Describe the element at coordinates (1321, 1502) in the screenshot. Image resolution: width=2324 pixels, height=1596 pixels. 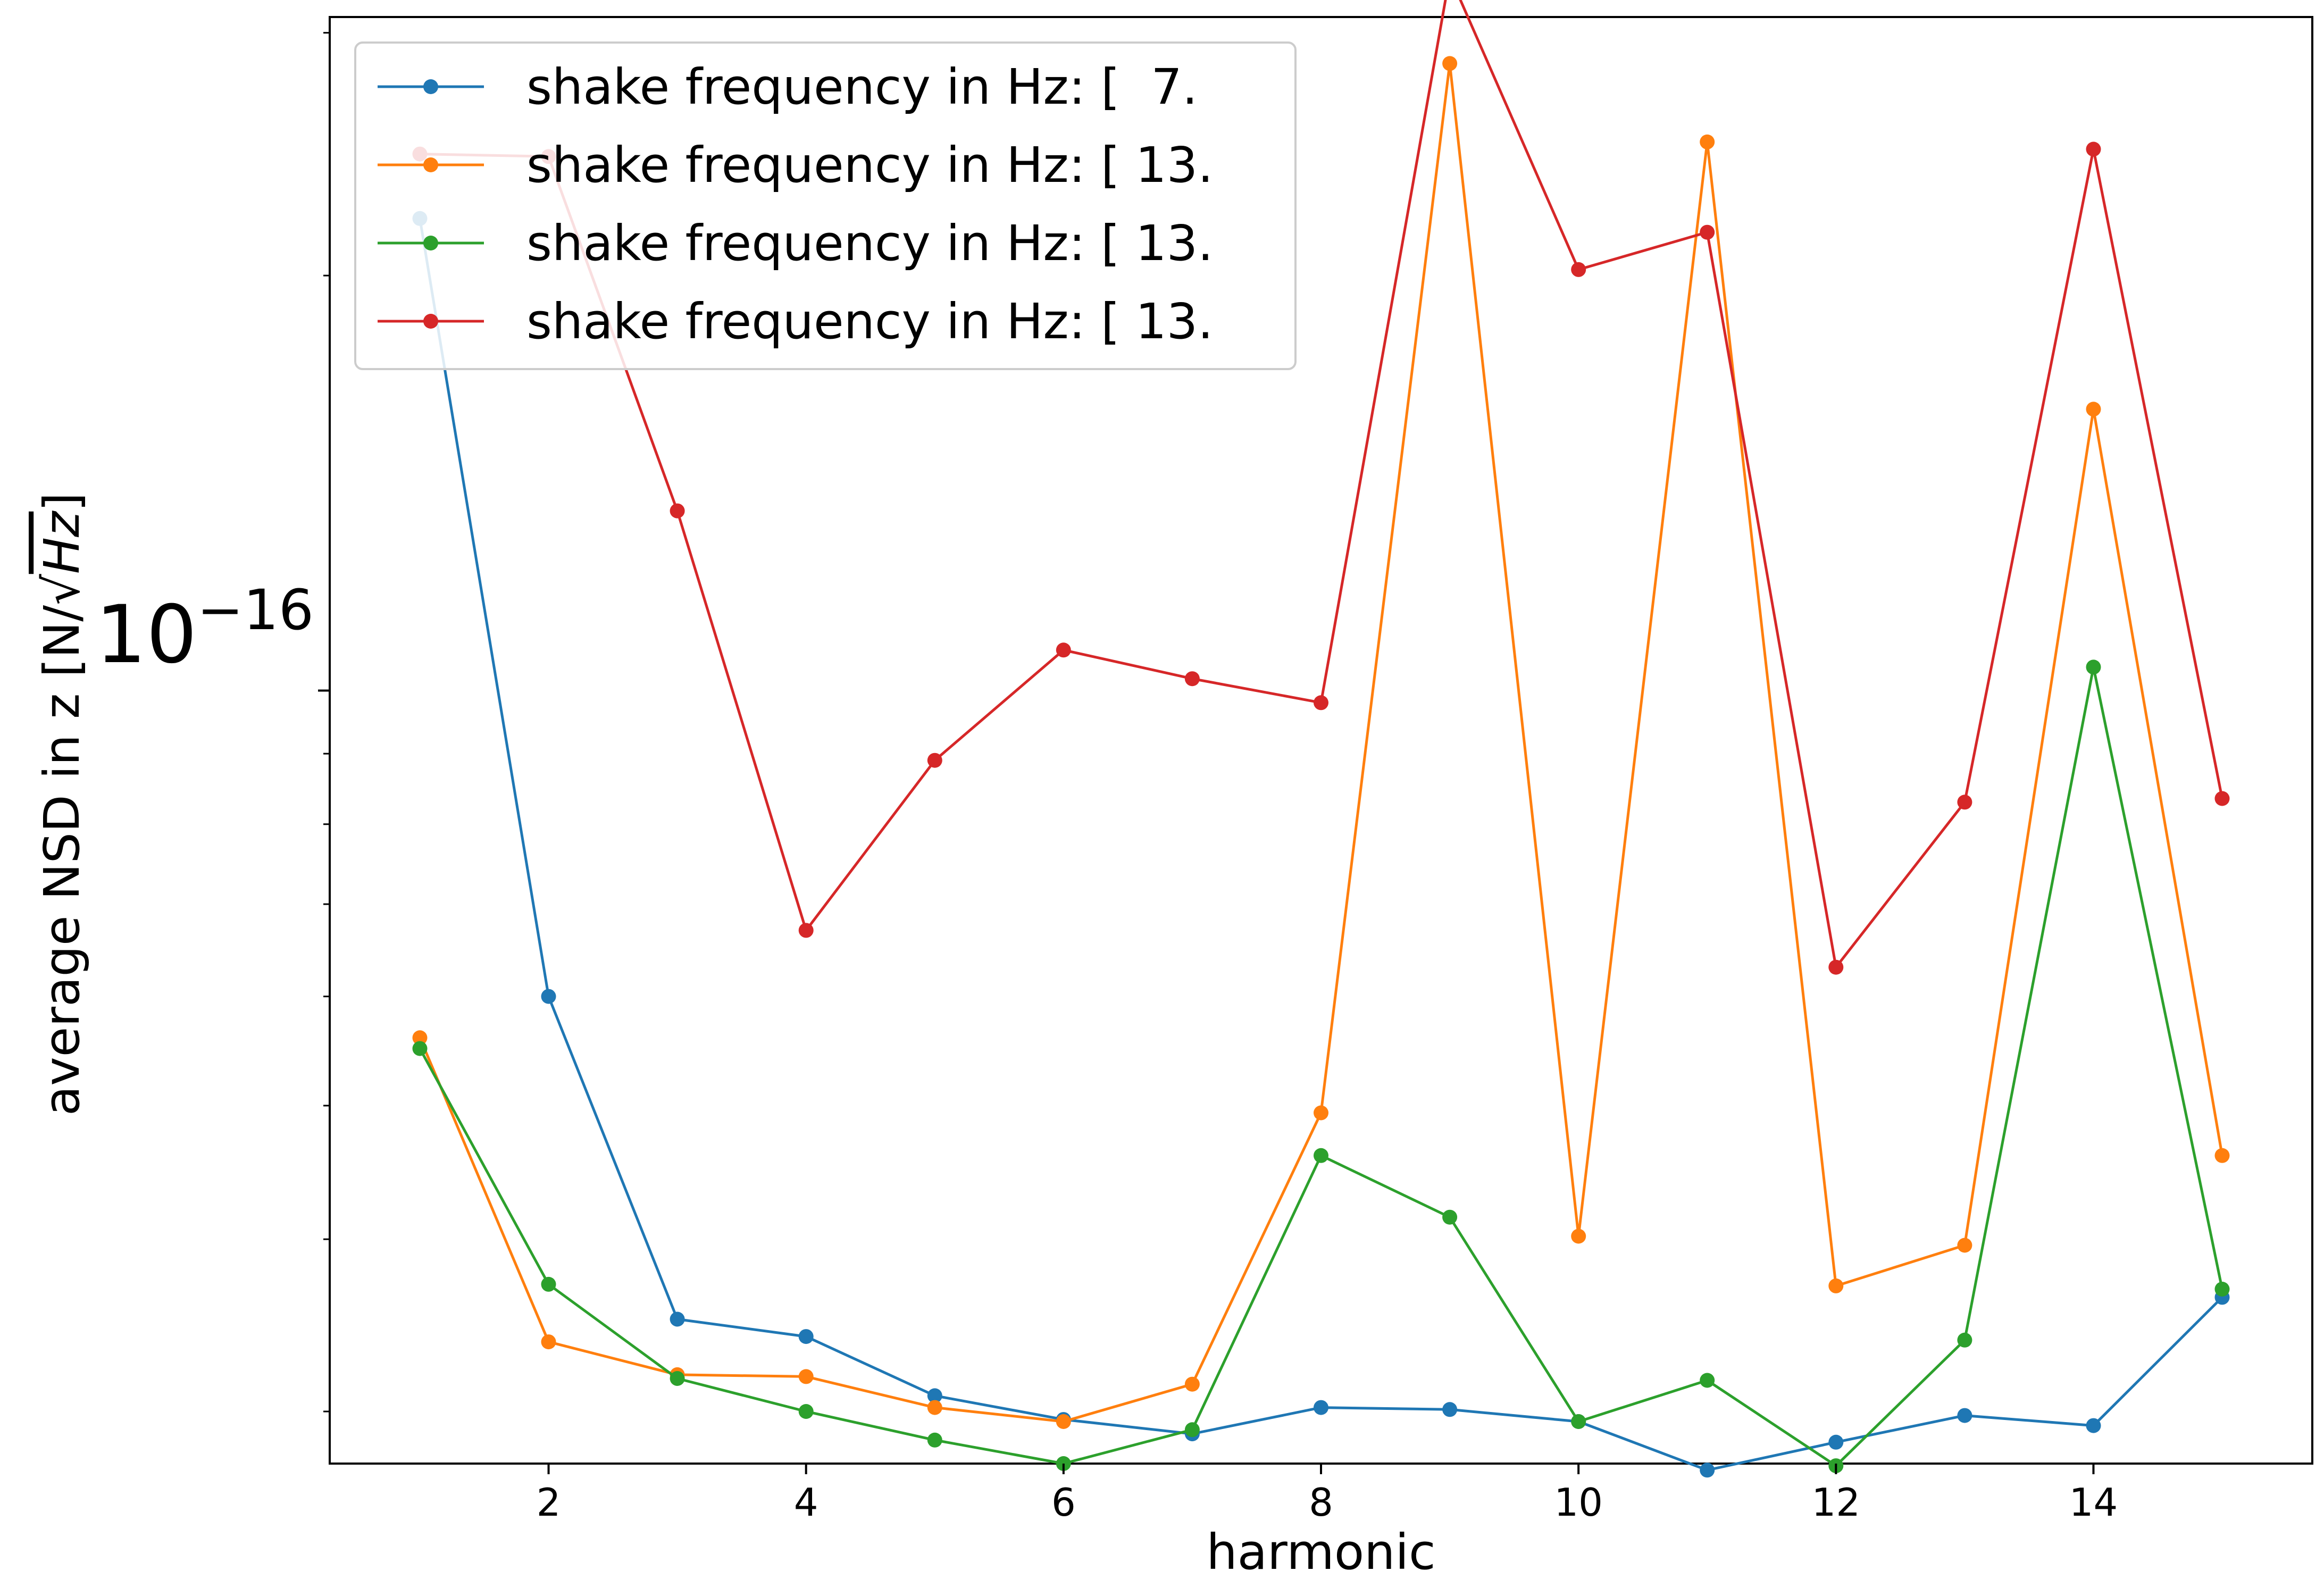
I see `x-tick-label: 8` at that location.